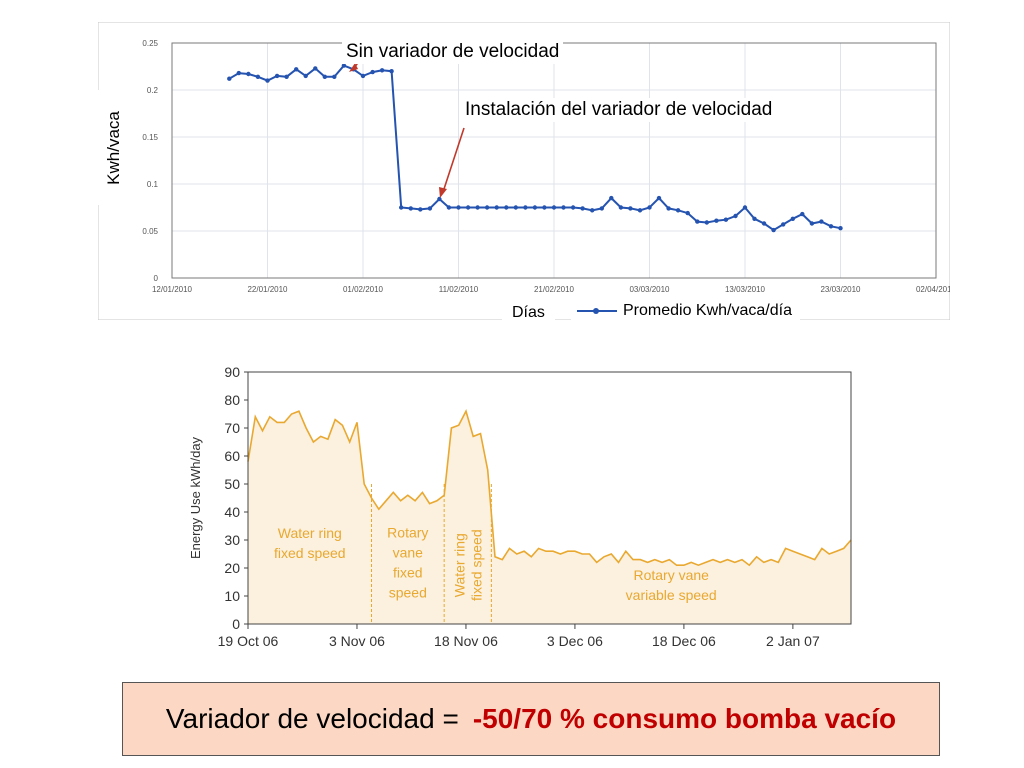 The width and height of the screenshot is (1024, 768). Describe the element at coordinates (150, 231) in the screenshot. I see `chart1-y-tick-label: 0.05` at that location.